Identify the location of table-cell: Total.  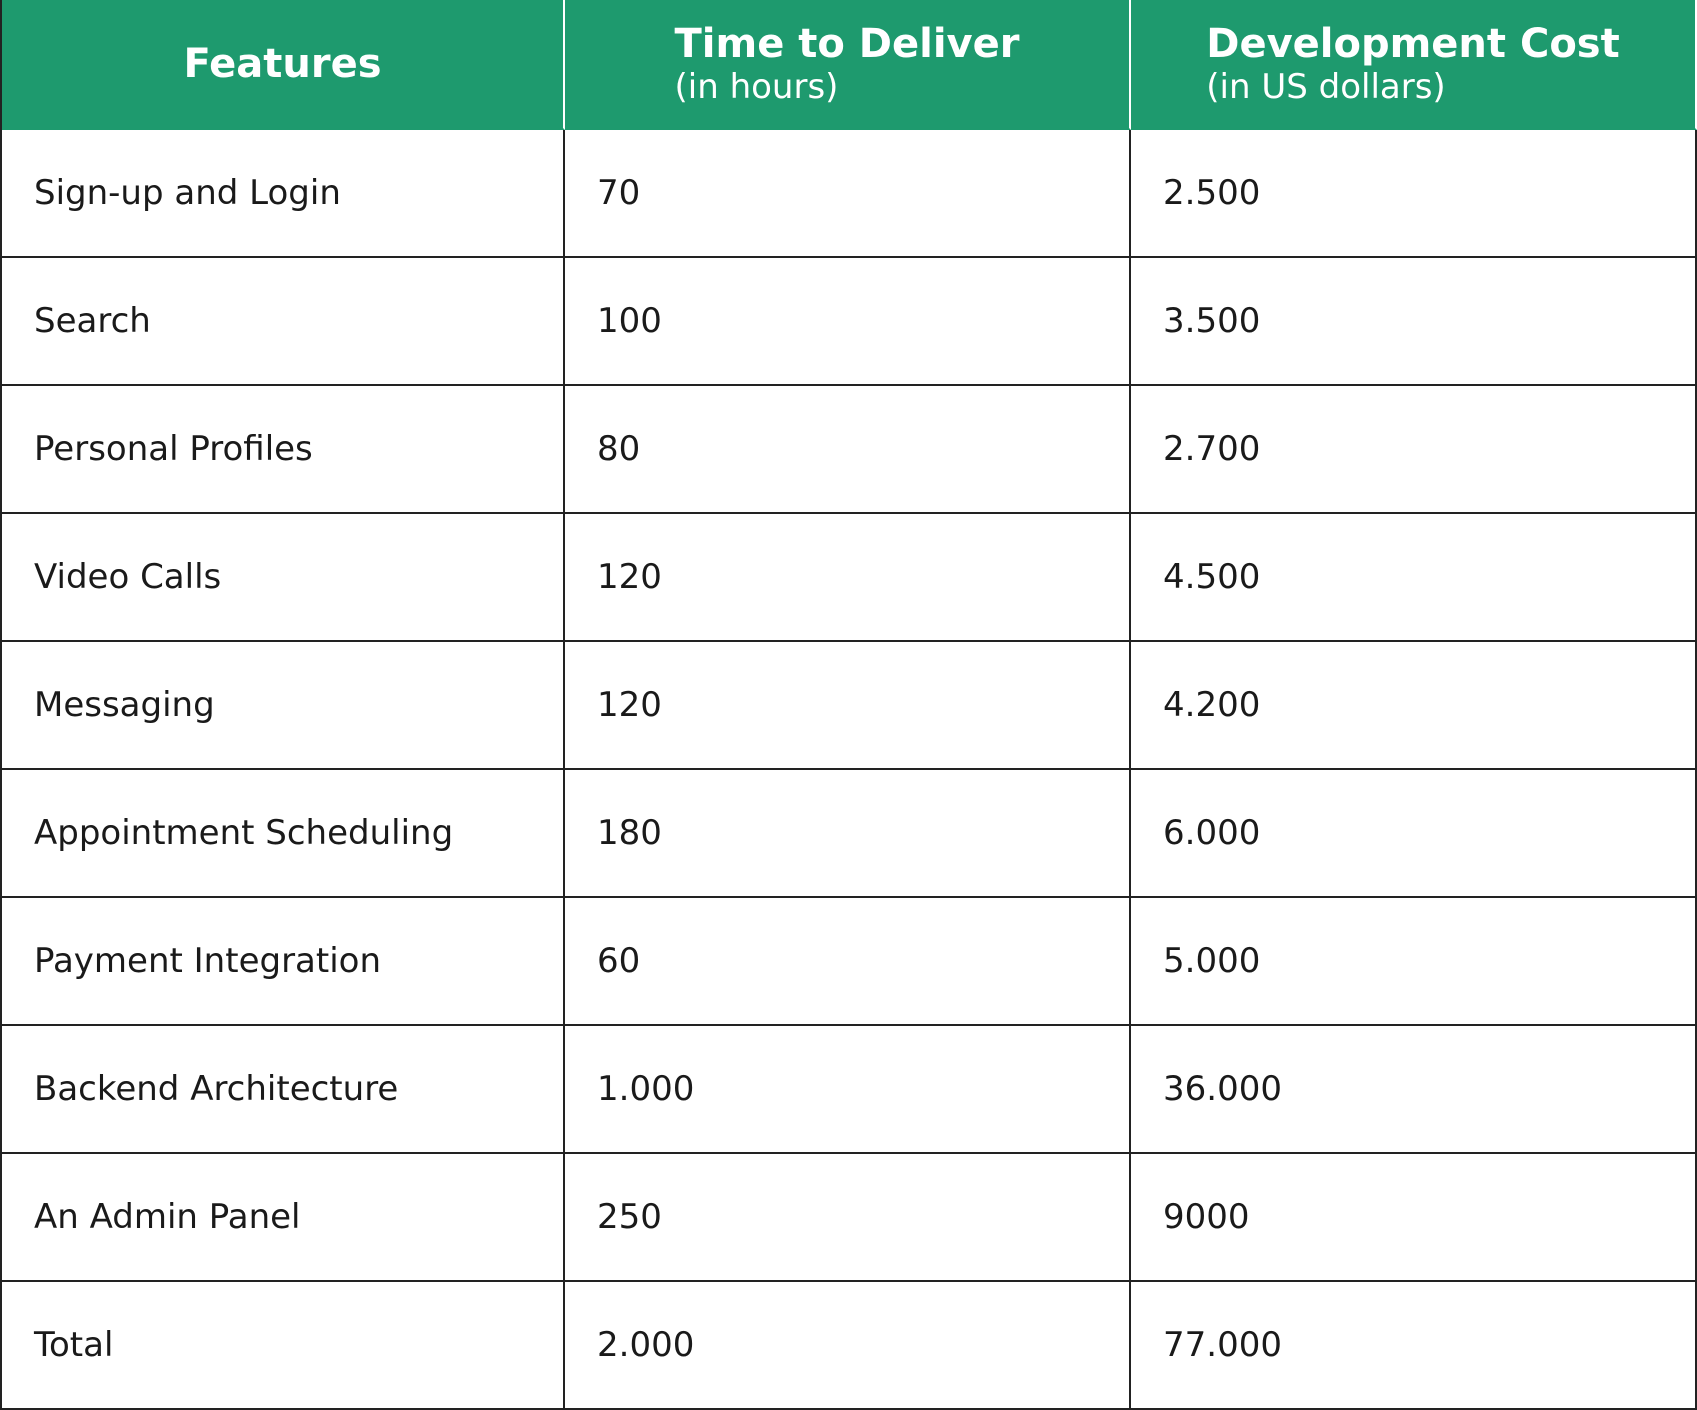
(283, 1346).